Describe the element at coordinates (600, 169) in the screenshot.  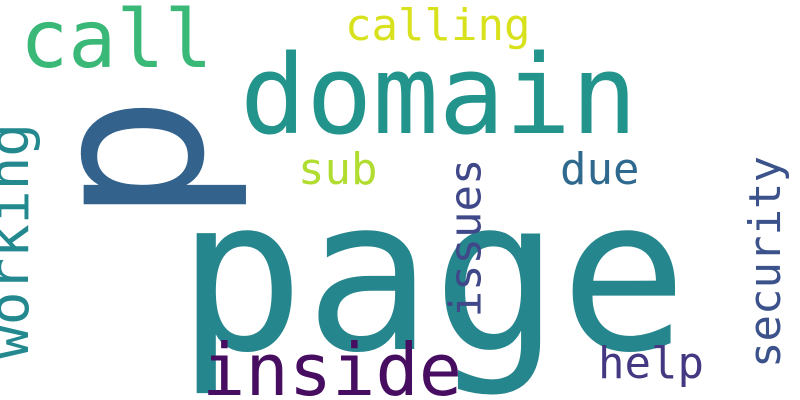
I see `word-due: due` at that location.